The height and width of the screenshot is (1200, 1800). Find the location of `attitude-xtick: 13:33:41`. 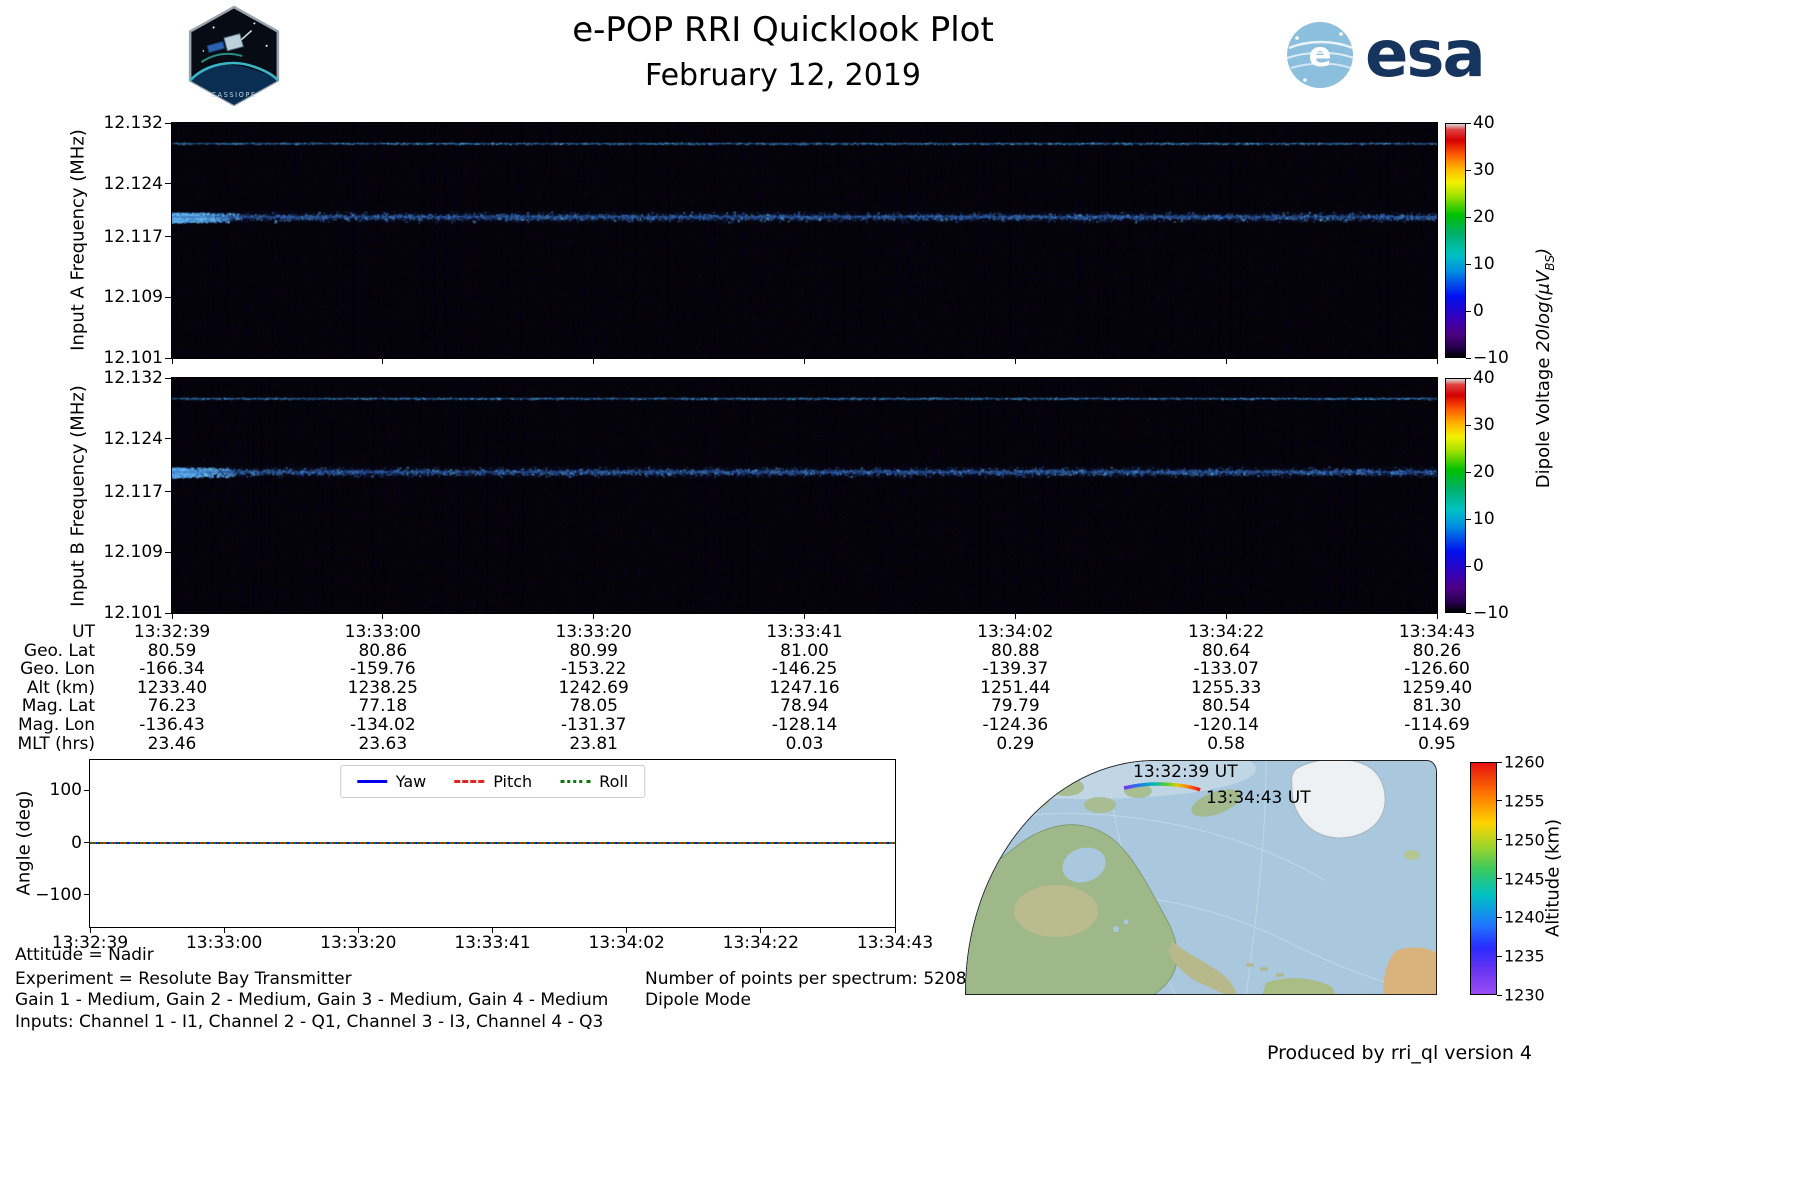

attitude-xtick: 13:33:41 is located at coordinates (492, 943).